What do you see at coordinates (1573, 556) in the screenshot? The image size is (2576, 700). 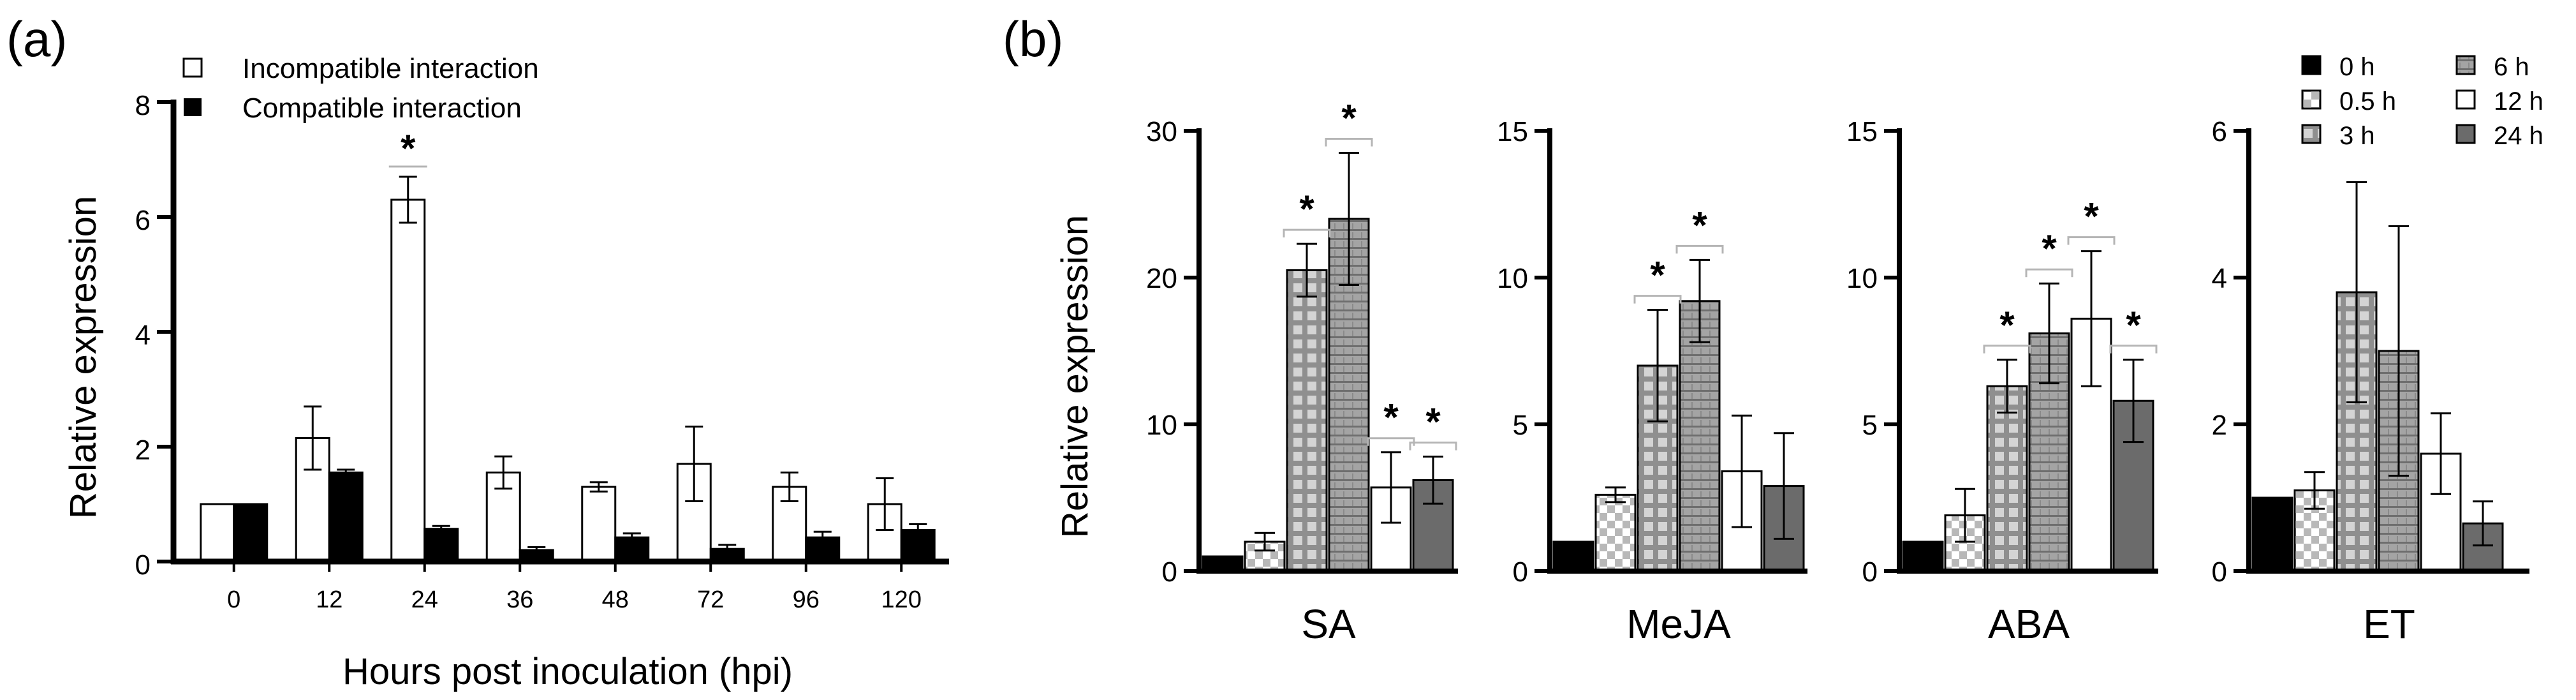 I see `bar-meja-0h` at bounding box center [1573, 556].